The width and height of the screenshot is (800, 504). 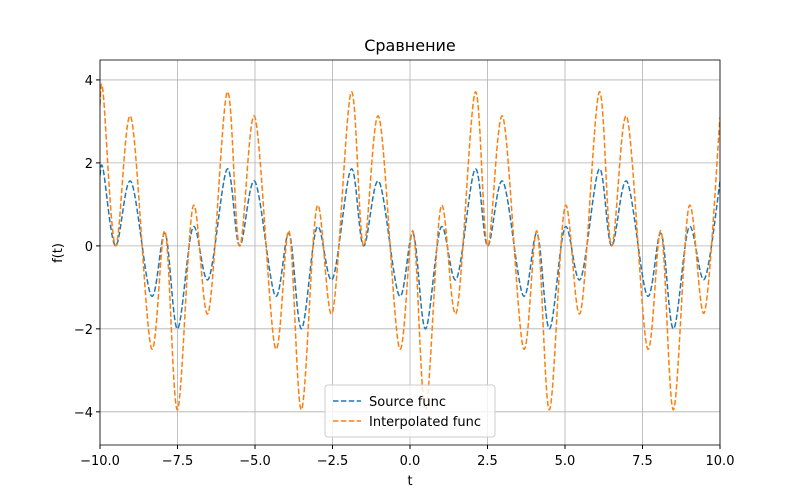 What do you see at coordinates (89, 247) in the screenshot?
I see `y-tick-label: 0` at bounding box center [89, 247].